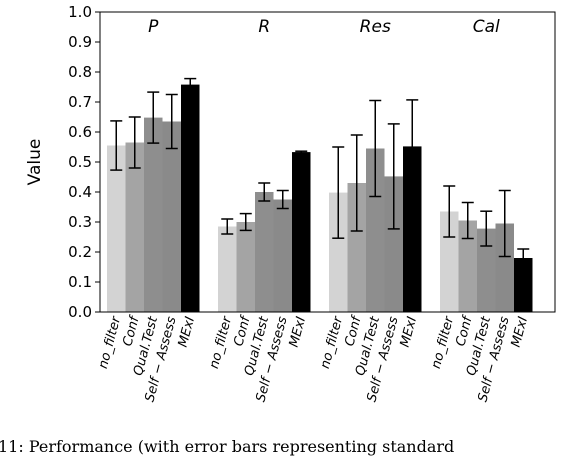  What do you see at coordinates (80, 132) in the screenshot?
I see `y-tick-label: 0.6` at bounding box center [80, 132].